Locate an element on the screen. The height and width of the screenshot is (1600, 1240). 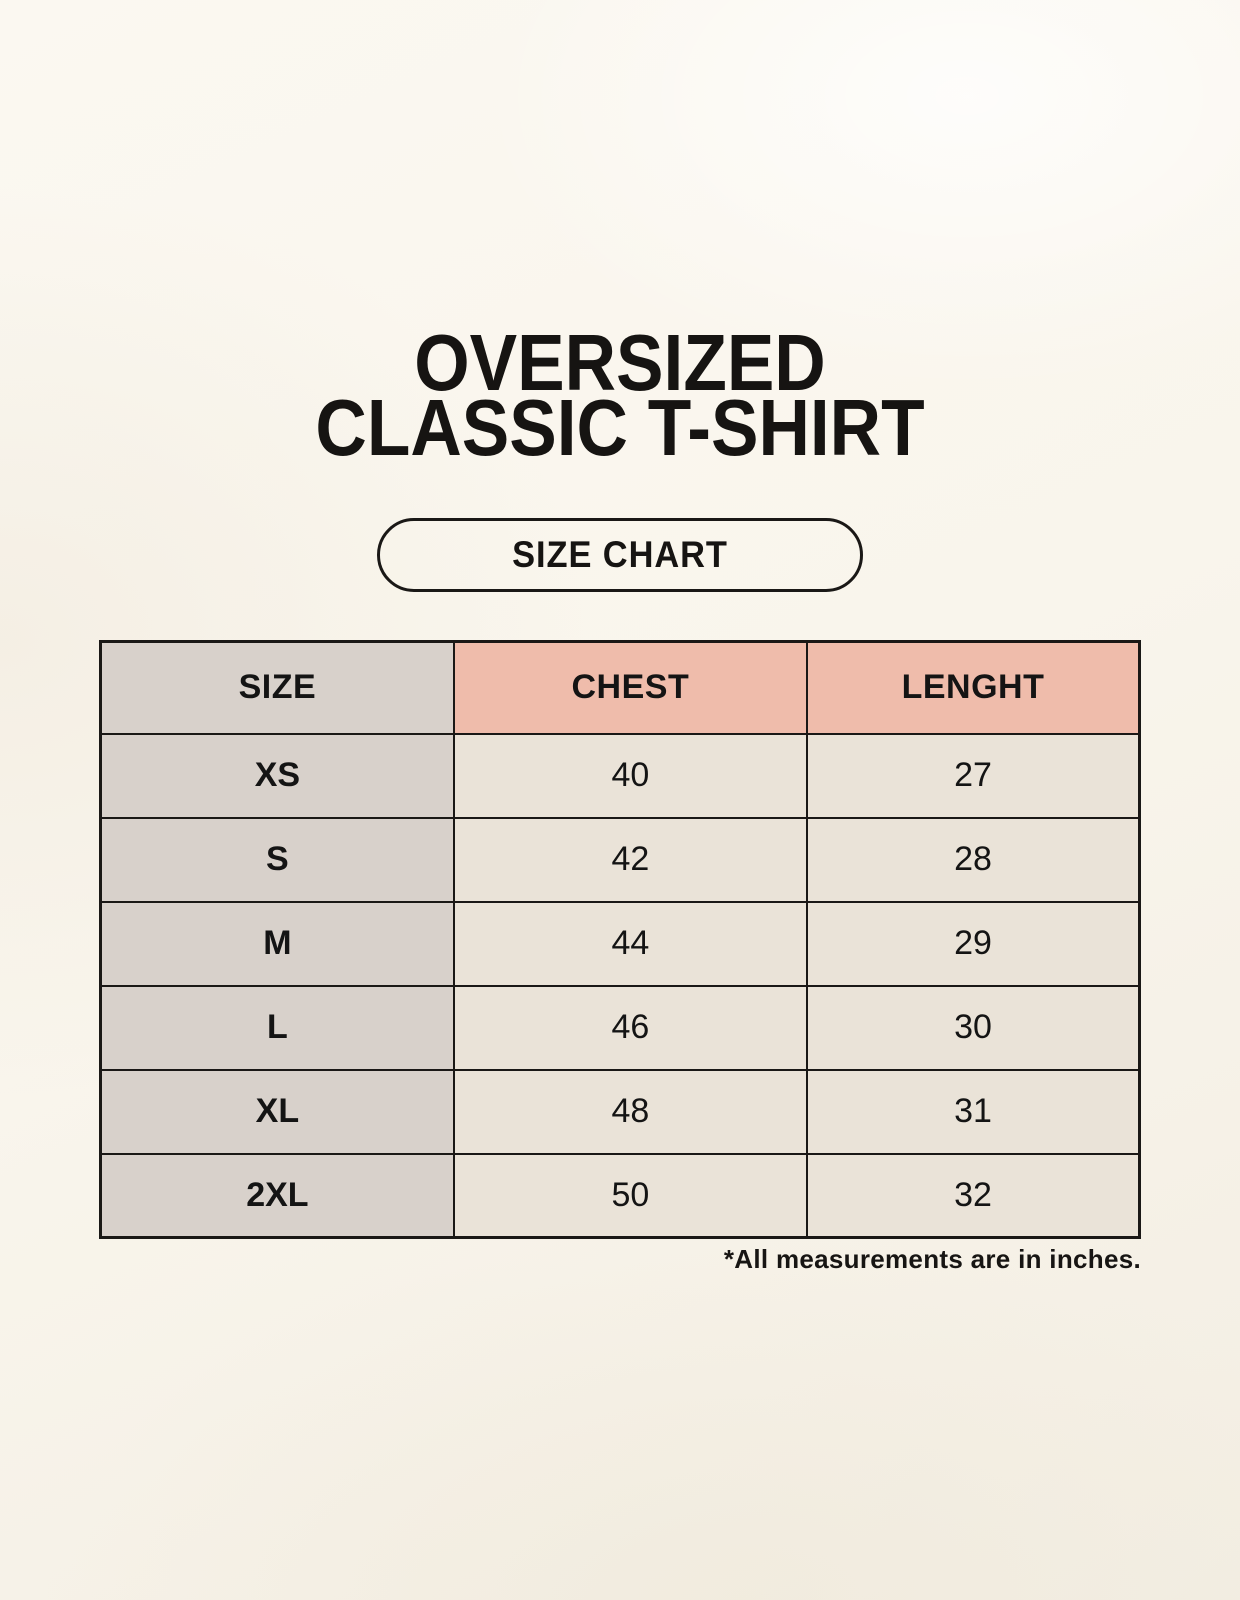
table-row-2xl: 2XL 50 32 is located at coordinates (620, 1195).